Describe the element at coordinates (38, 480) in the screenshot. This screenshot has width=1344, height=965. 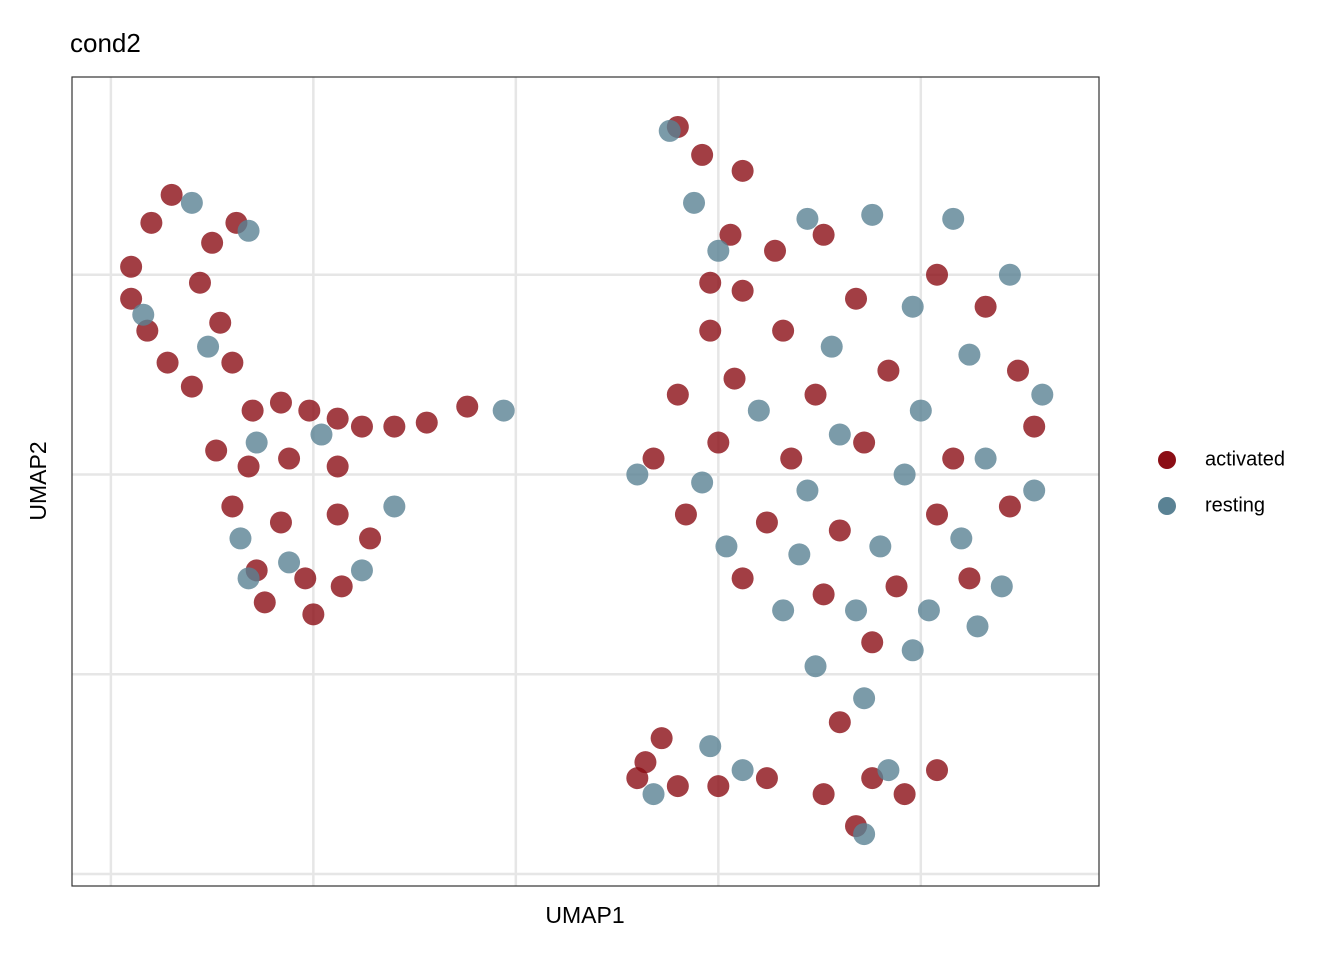
I see `y-axis-label: UMAP2` at that location.